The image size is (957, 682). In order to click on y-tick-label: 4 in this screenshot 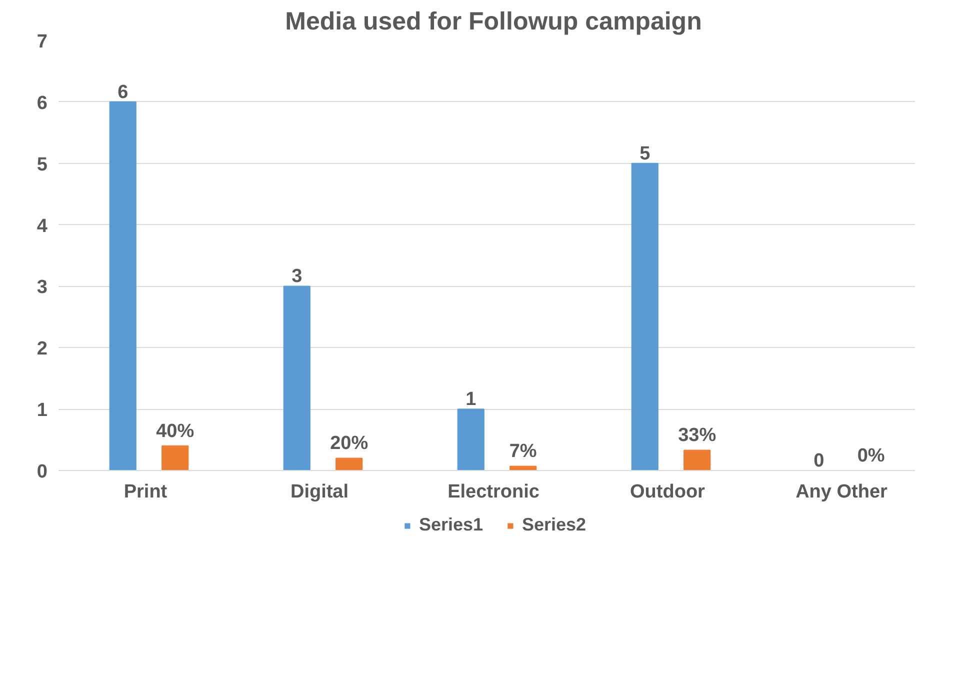, I will do `click(42, 226)`.